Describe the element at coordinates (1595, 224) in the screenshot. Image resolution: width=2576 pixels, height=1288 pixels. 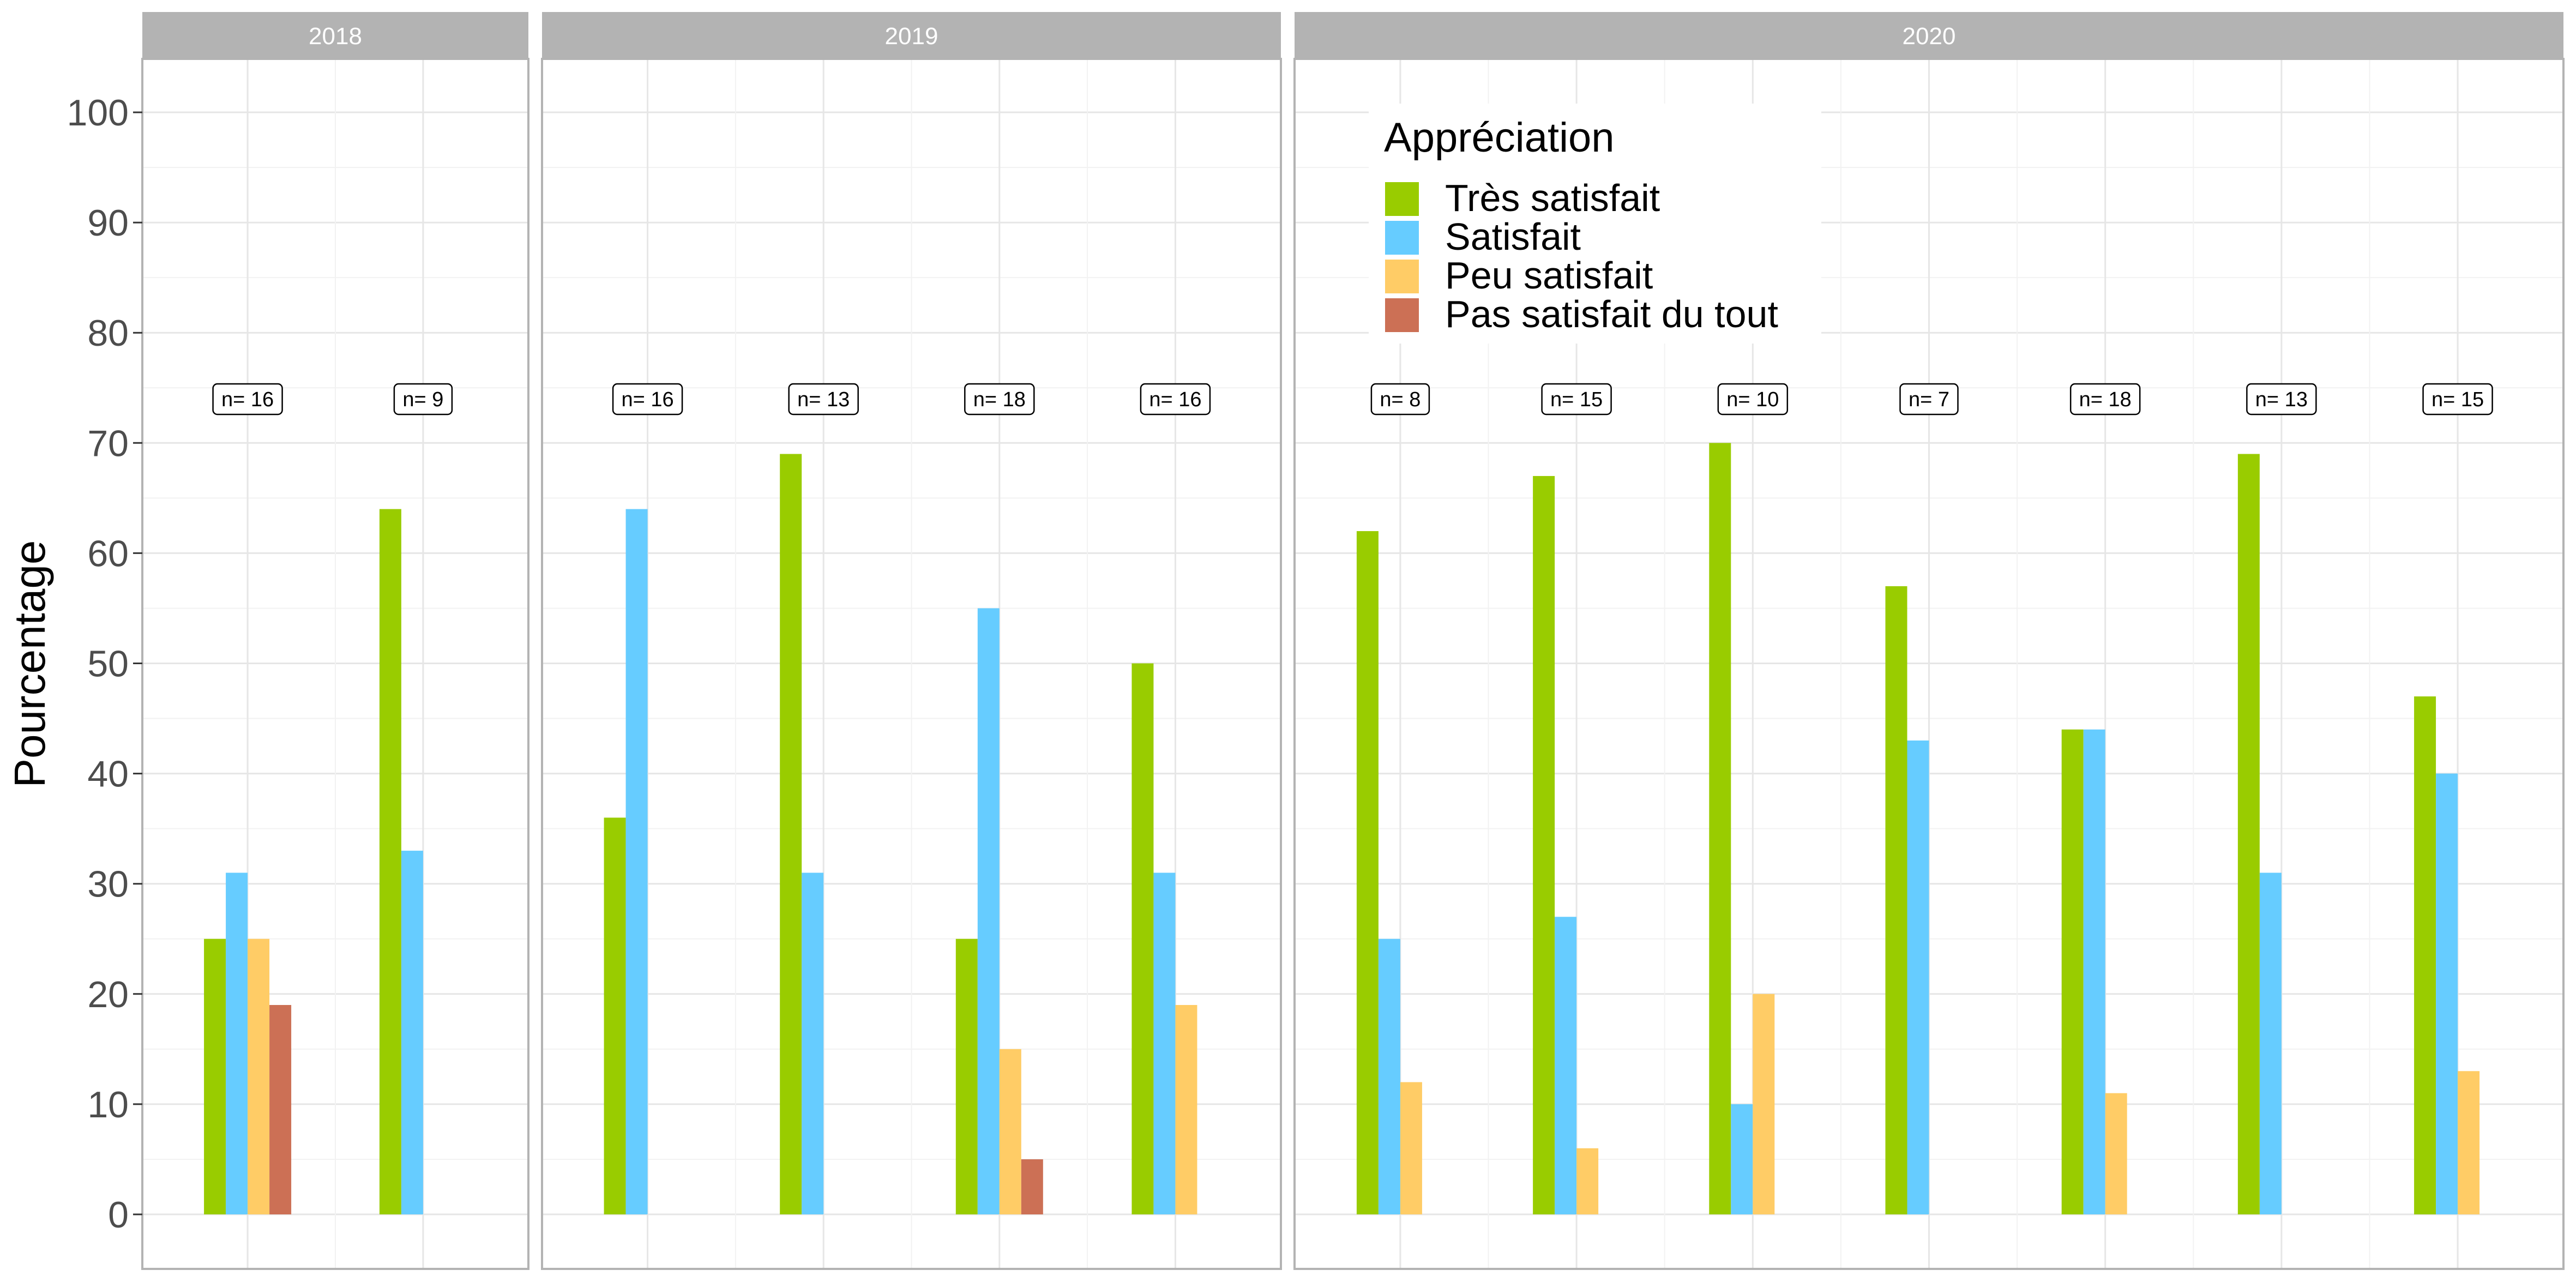
I see `legend-background` at that location.